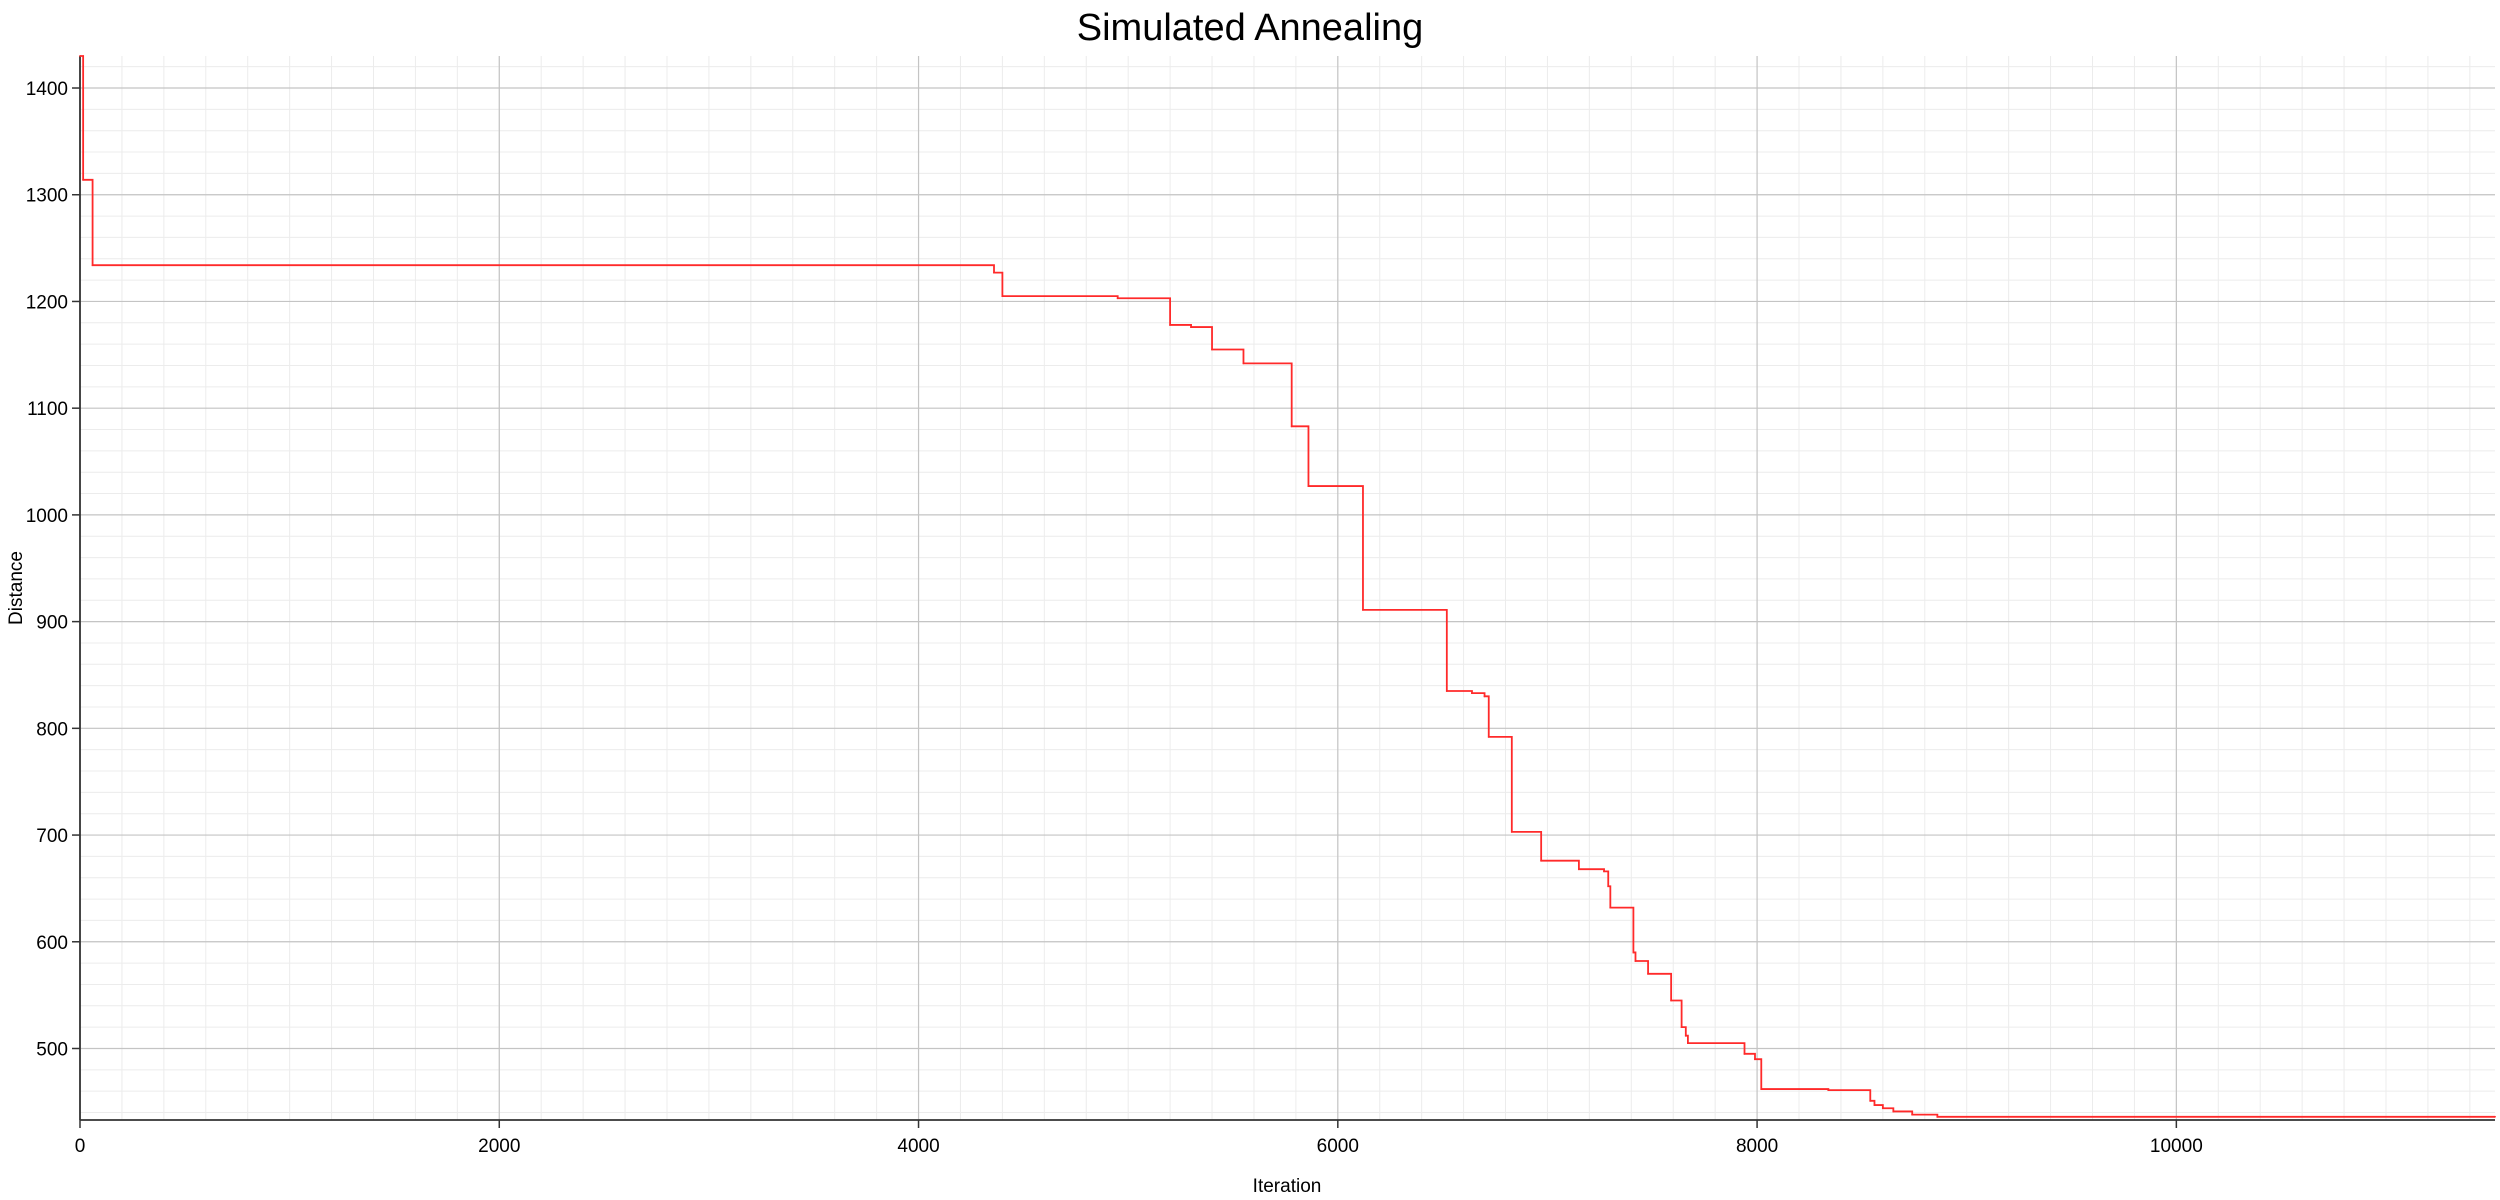 The width and height of the screenshot is (2500, 1200). I want to click on y-tick-label: 1100, so click(47, 409).